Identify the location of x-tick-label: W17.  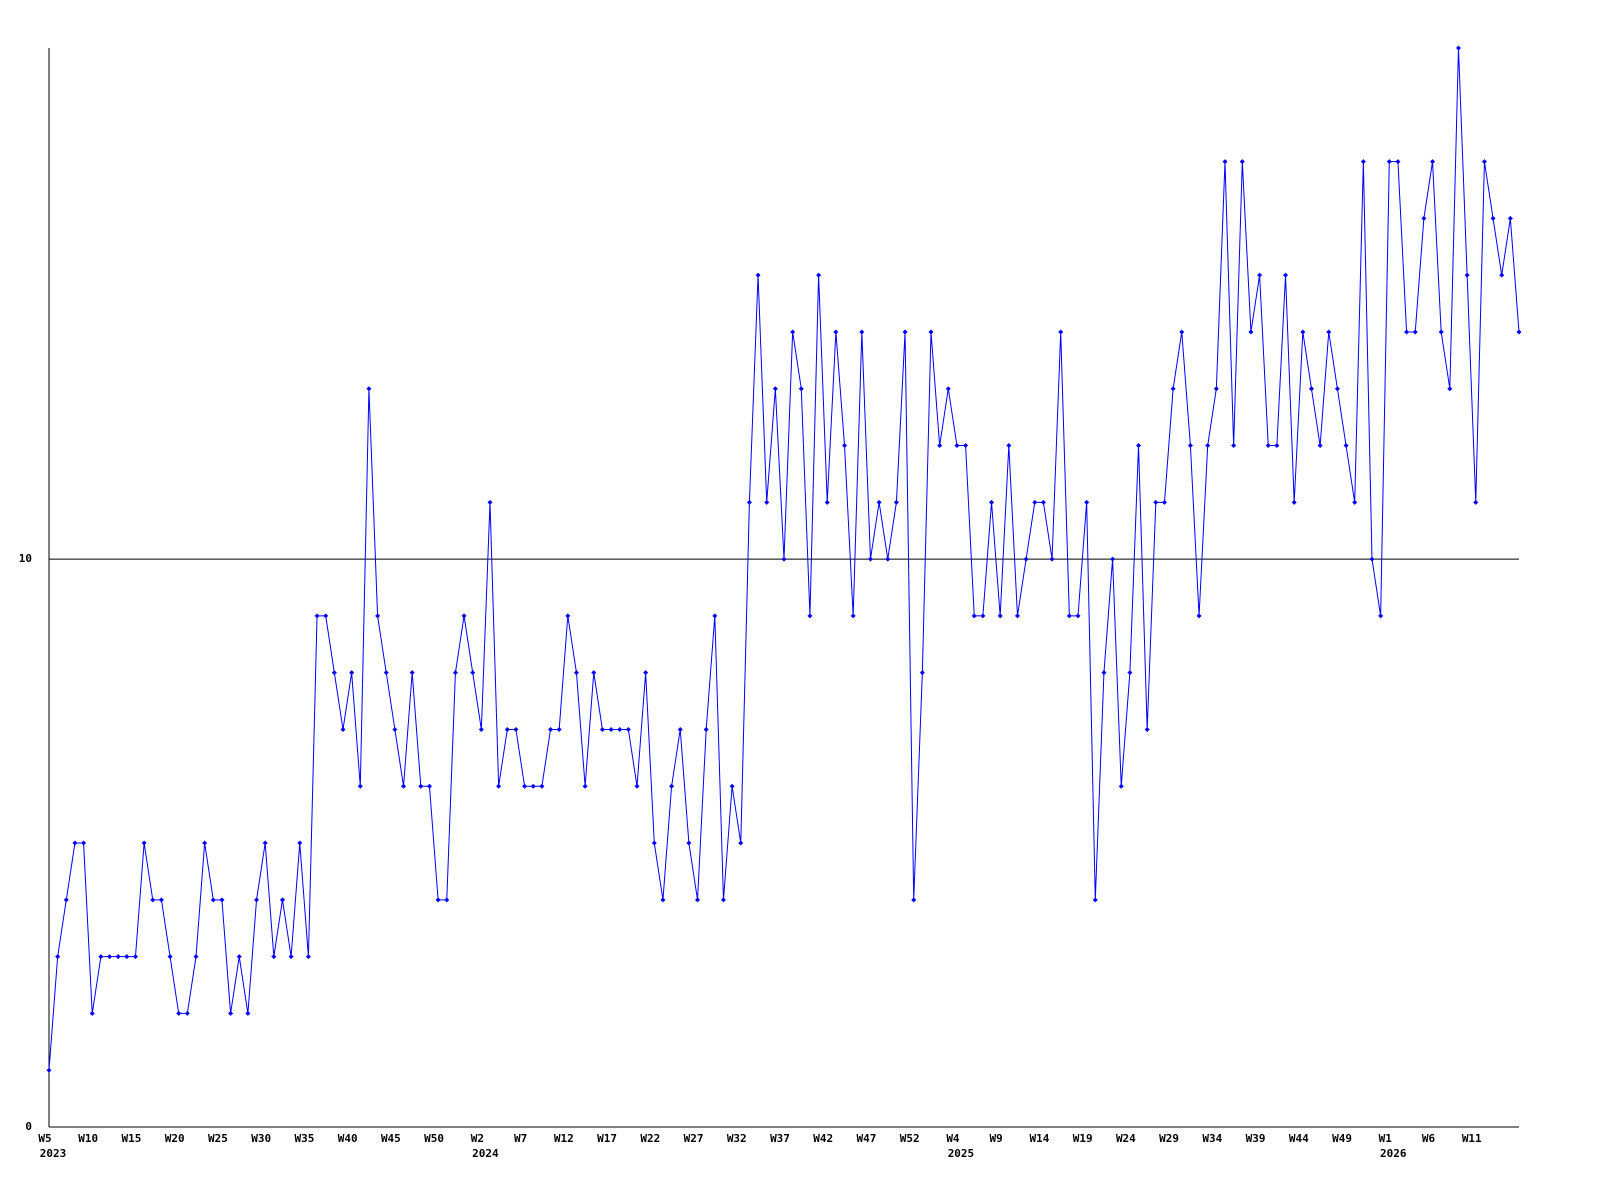
(607, 1138).